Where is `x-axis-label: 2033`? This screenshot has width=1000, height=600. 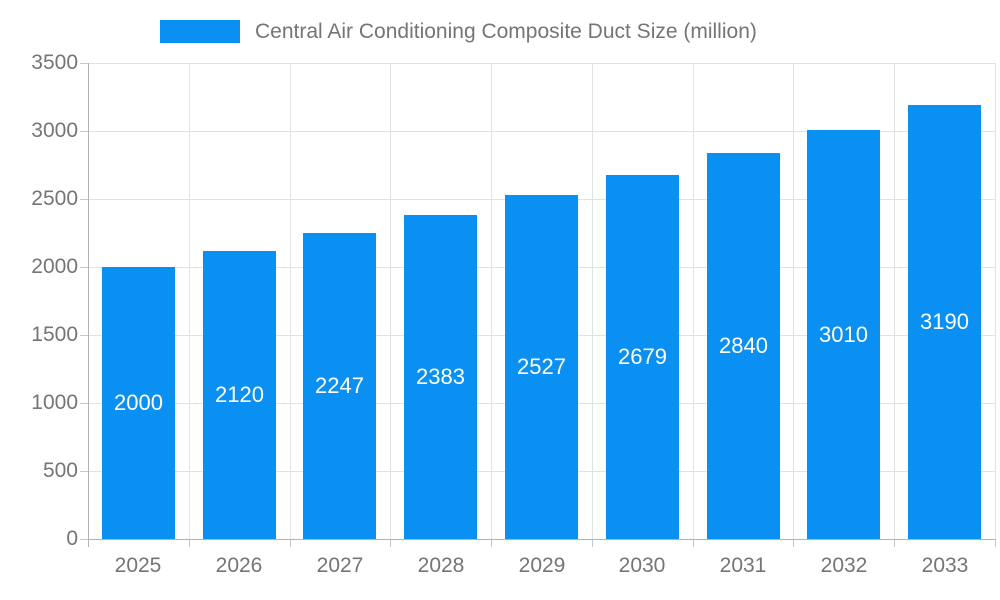
x-axis-label: 2033 is located at coordinates (945, 565).